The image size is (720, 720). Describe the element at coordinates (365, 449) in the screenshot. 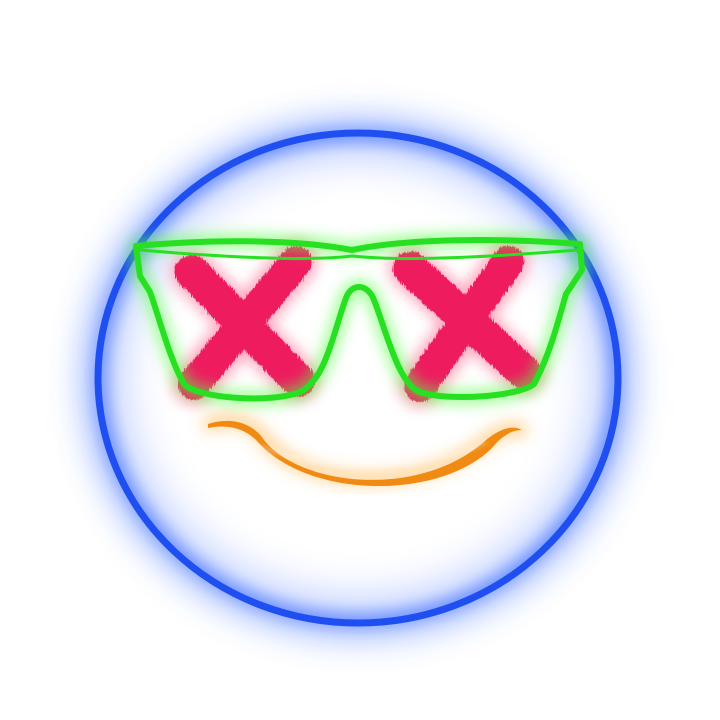

I see `smile-icon` at that location.